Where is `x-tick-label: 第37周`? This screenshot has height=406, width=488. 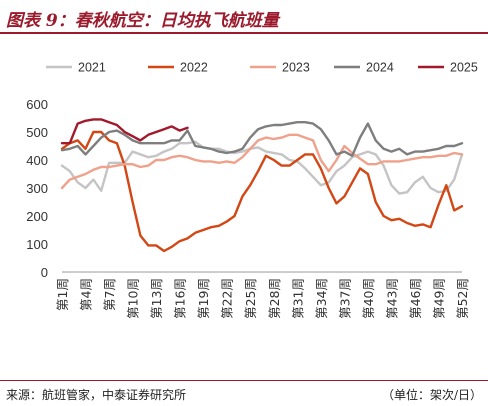
x-tick-label: 第37周 is located at coordinates (344, 298).